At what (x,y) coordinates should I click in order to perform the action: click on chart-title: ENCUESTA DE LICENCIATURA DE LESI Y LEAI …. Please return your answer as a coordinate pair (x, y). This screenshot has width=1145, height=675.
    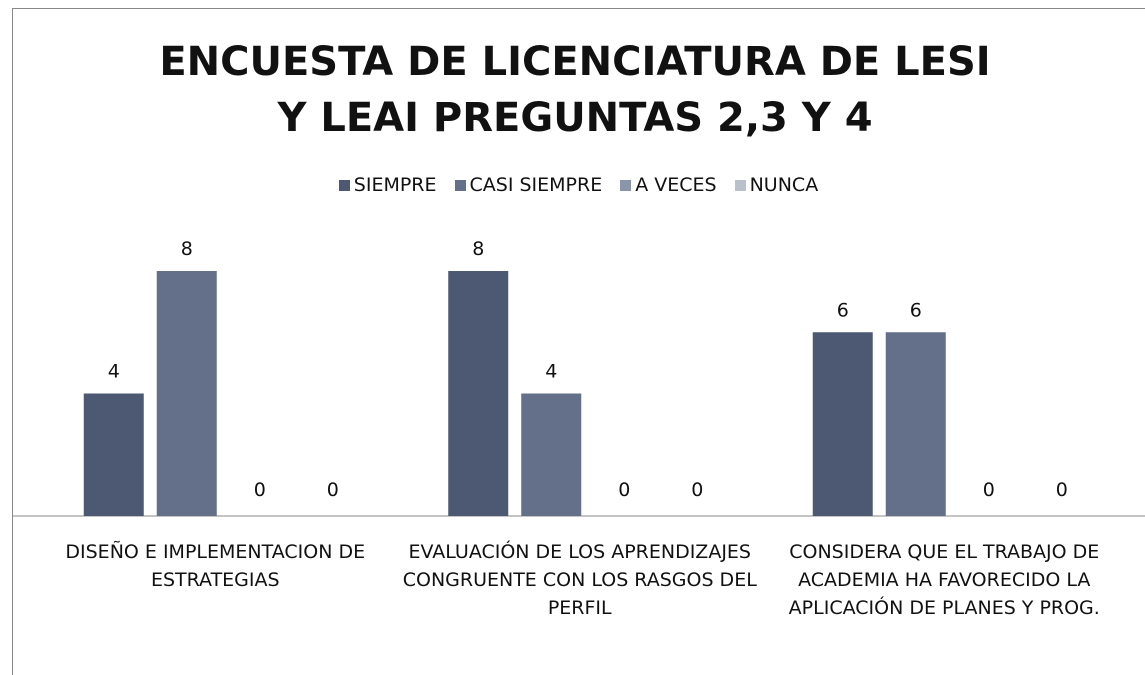
    Looking at the image, I should click on (575, 90).